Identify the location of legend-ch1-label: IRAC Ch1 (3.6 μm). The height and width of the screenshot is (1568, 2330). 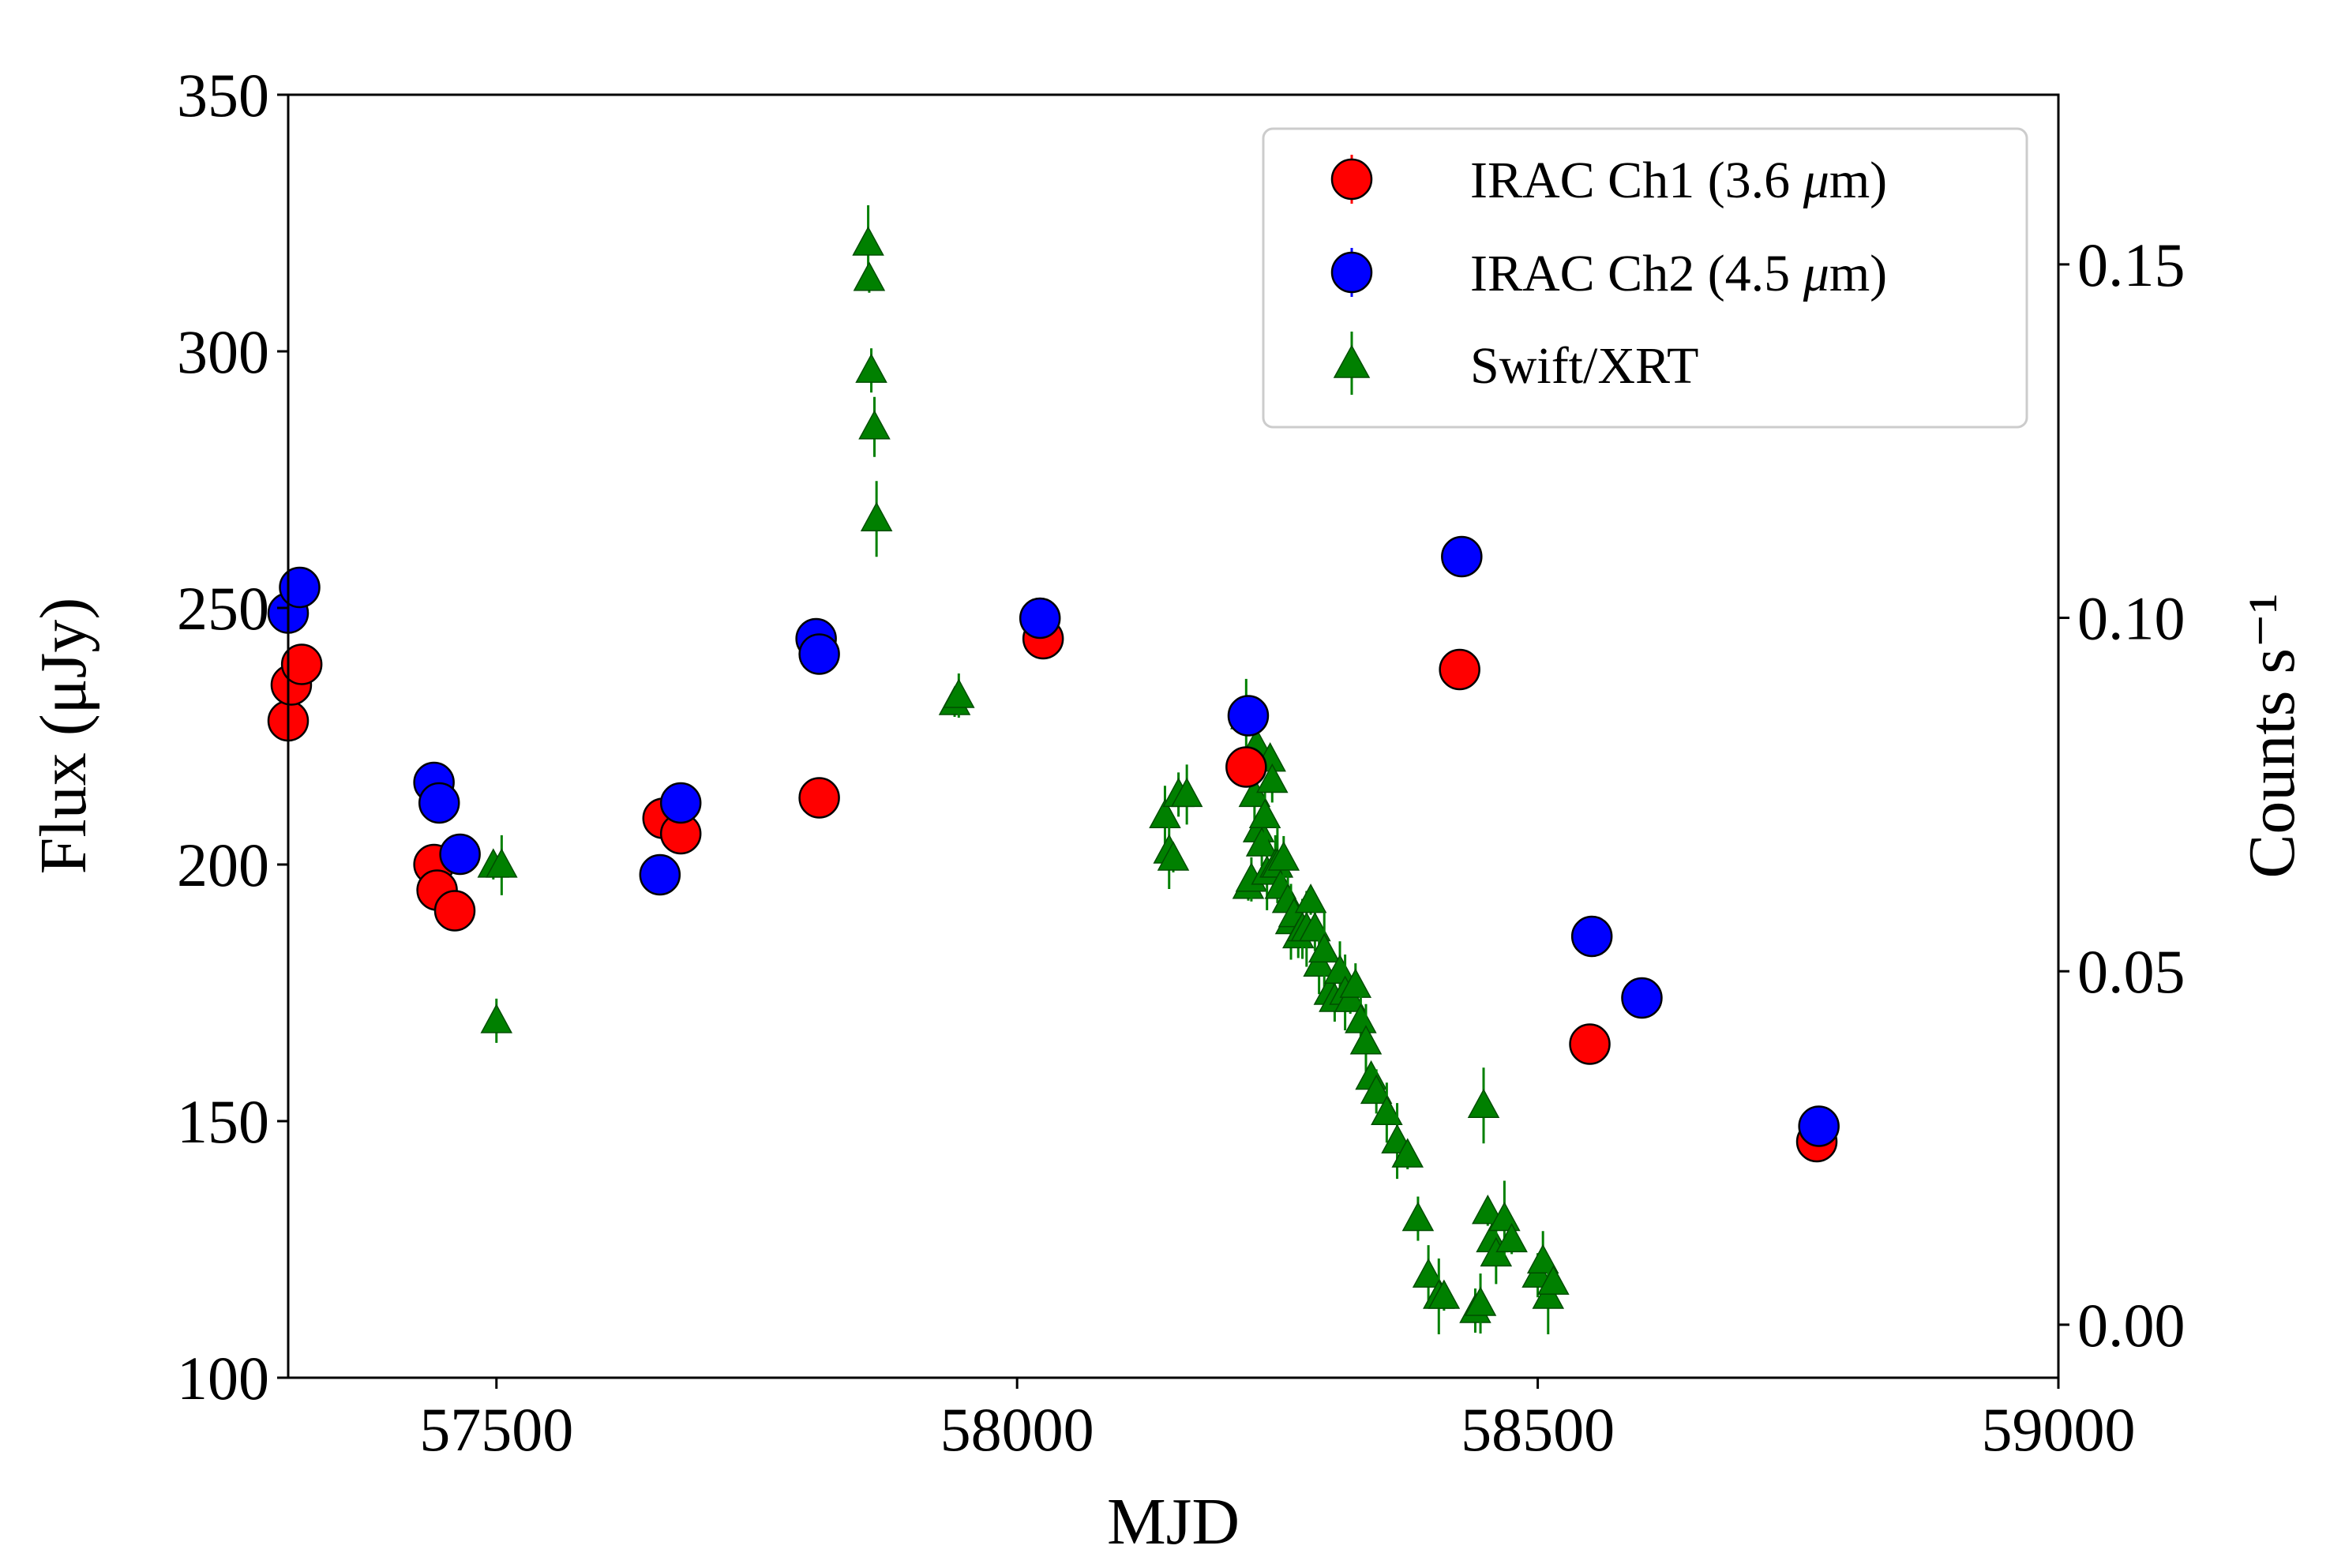
(1679, 180).